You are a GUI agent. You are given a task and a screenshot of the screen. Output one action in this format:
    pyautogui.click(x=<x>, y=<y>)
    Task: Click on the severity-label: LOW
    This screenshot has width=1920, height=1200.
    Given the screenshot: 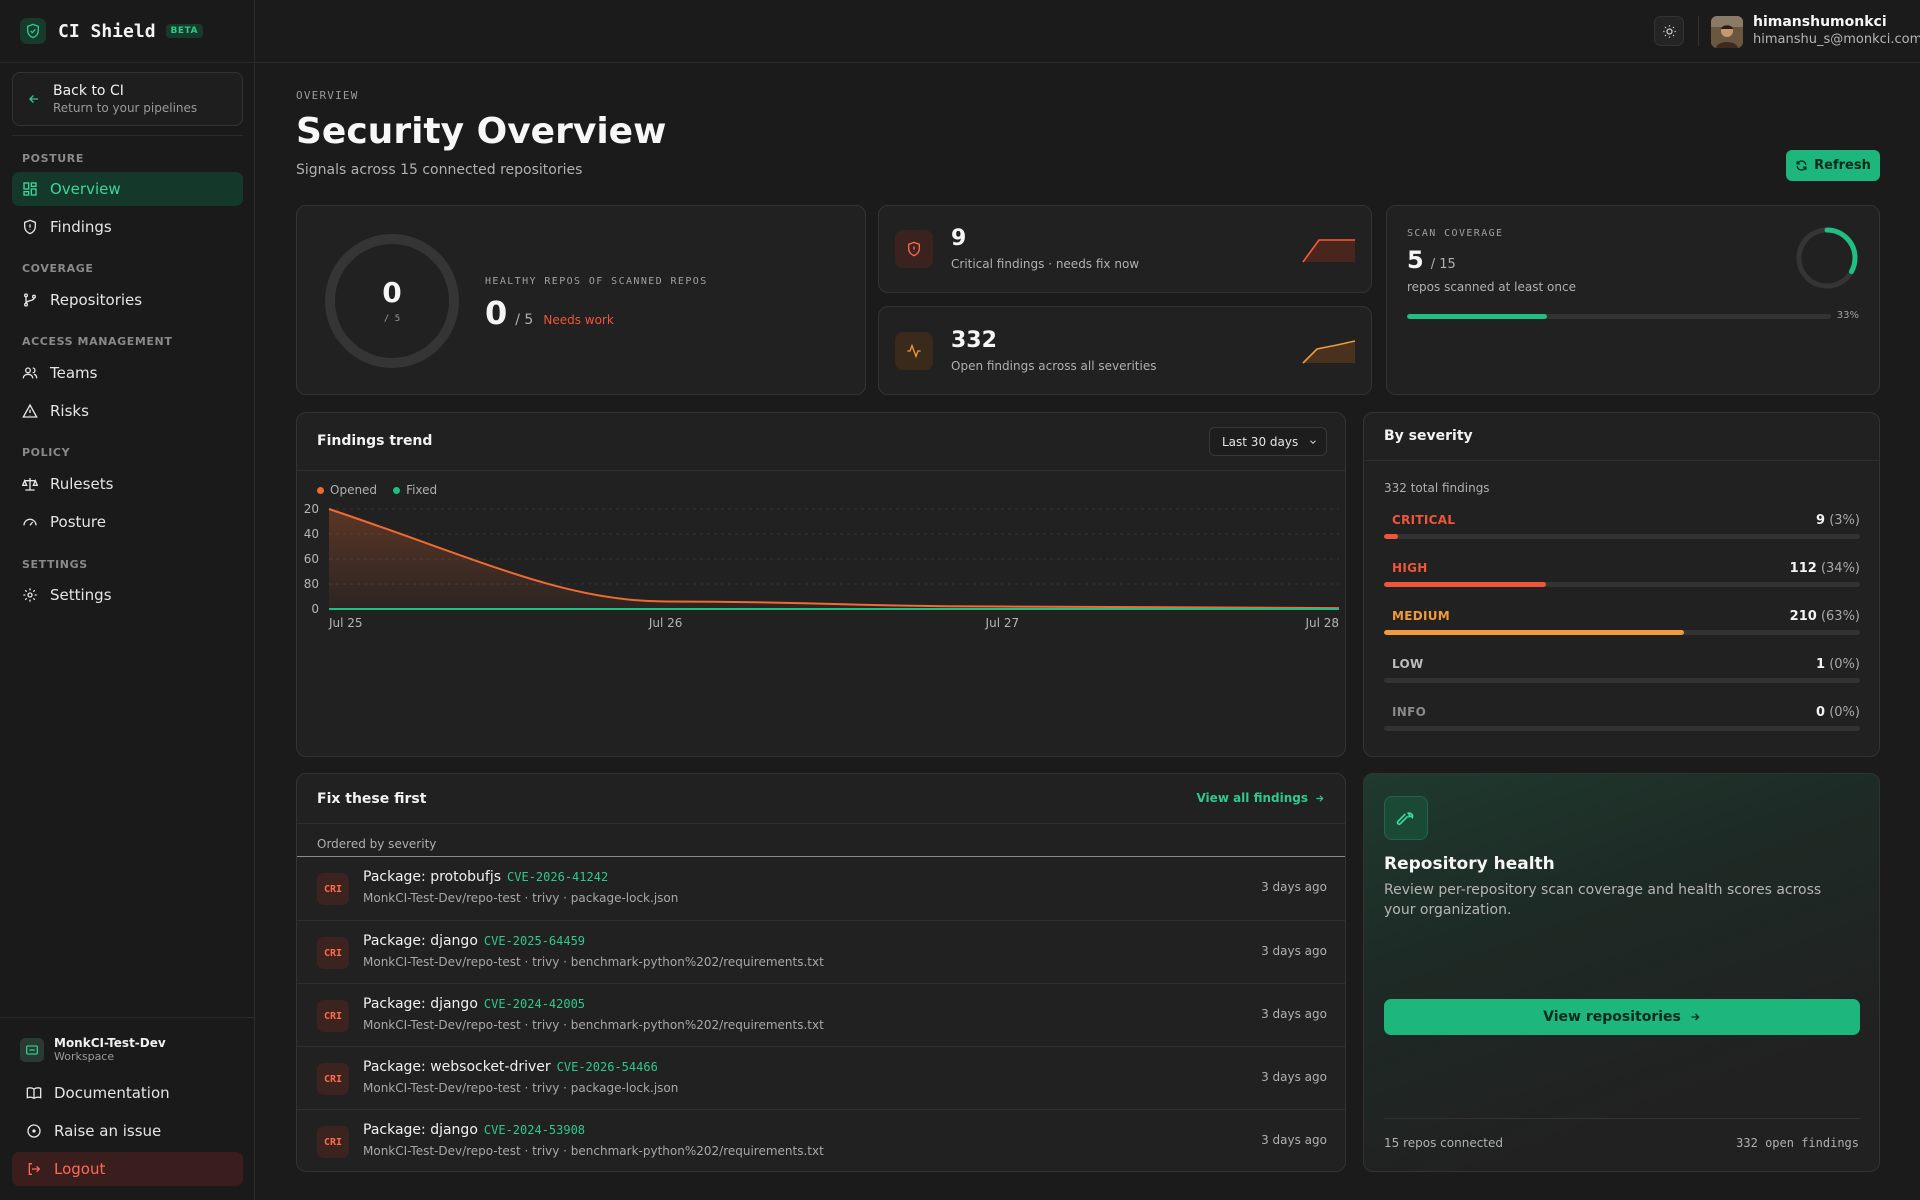 What is the action you would take?
    pyautogui.click(x=1408, y=664)
    